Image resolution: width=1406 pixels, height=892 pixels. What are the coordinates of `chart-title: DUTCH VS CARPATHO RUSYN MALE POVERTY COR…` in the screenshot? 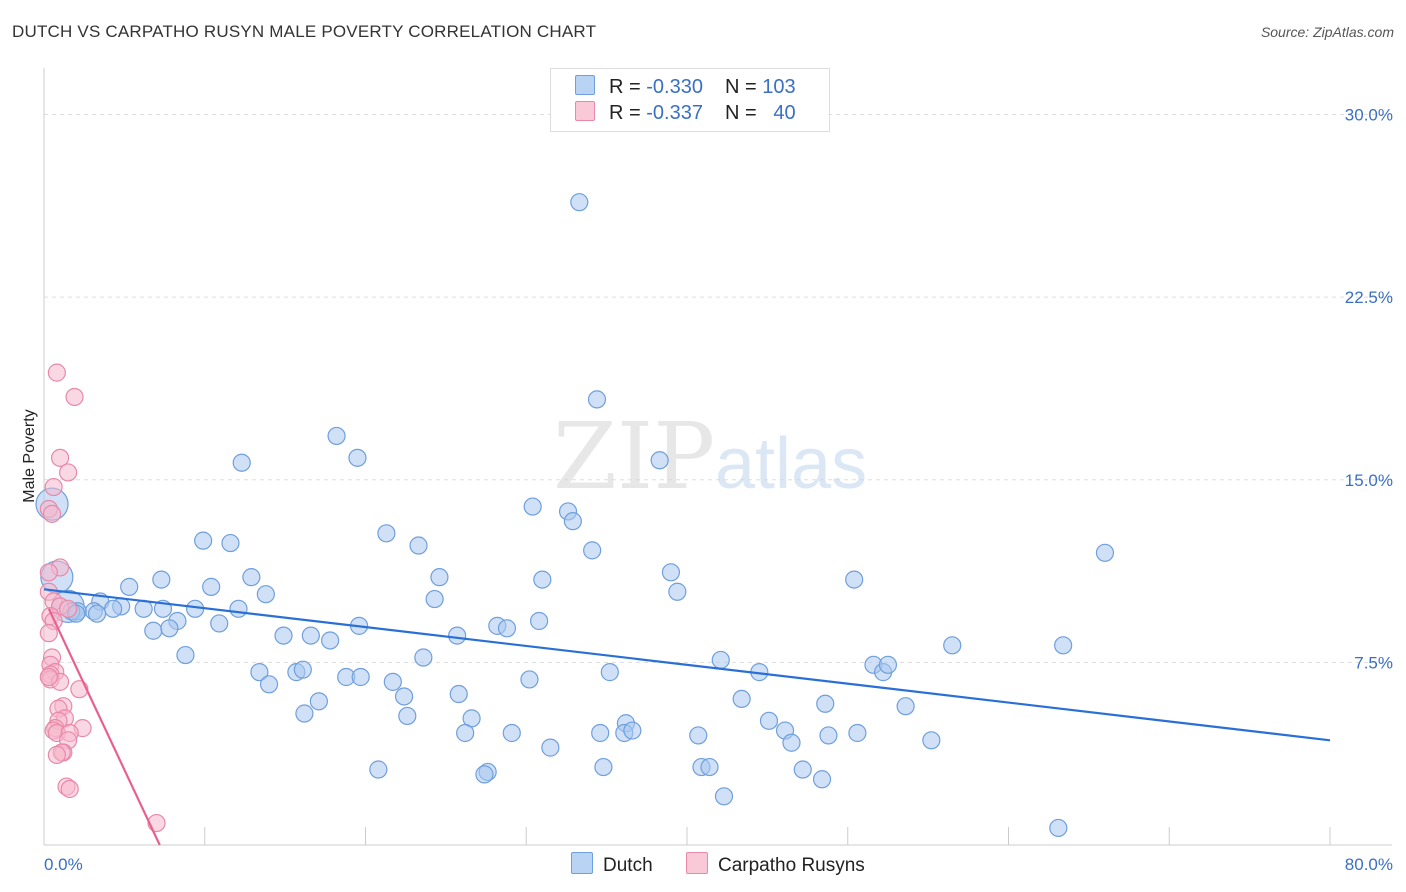 It's located at (304, 31).